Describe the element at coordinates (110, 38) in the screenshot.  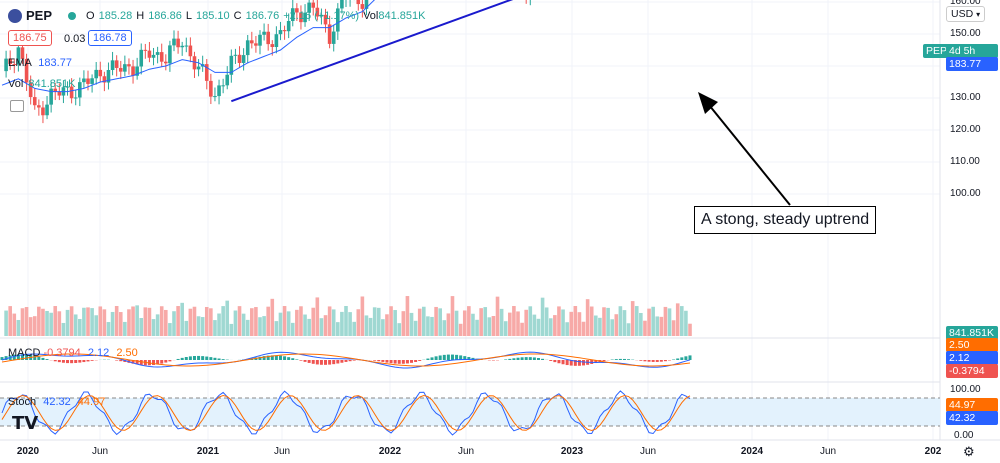
I see `ask-price: 186.78` at that location.